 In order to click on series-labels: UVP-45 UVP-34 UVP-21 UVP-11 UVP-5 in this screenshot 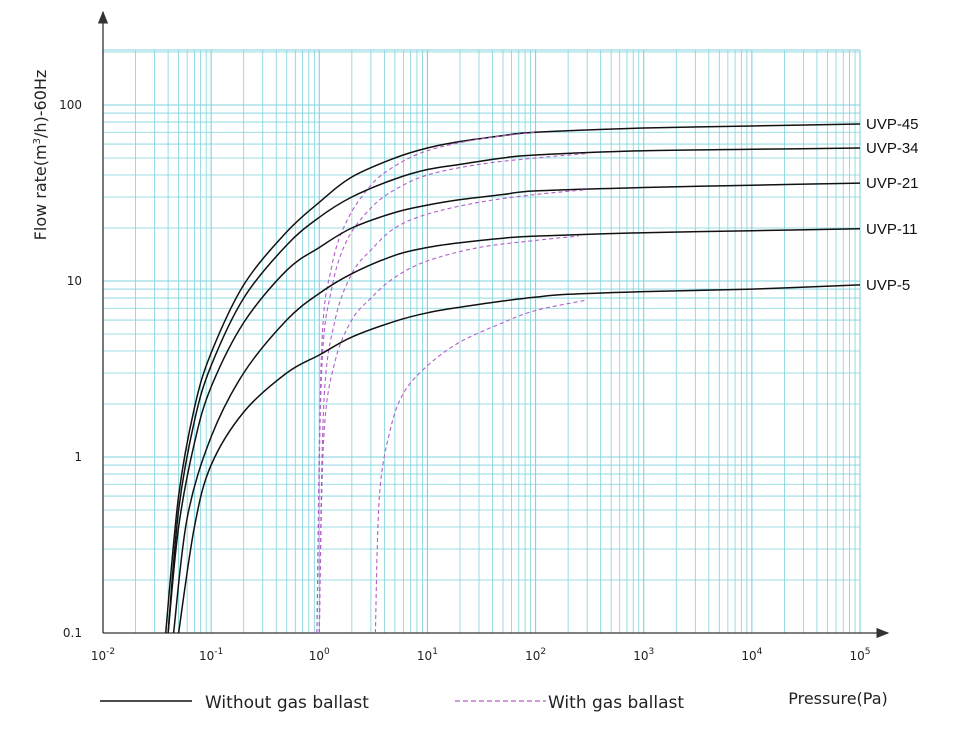, I will do `click(892, 205)`.